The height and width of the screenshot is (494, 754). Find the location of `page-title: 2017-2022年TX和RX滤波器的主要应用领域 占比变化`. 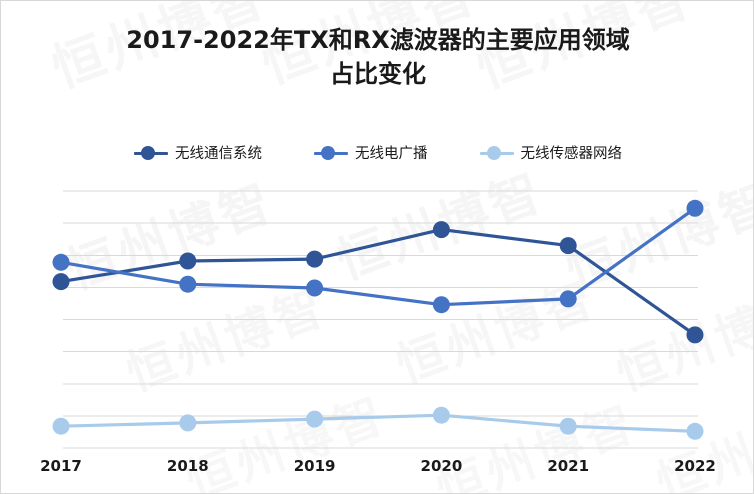

page-title: 2017-2022年TX和RX滤波器的主要应用领域 占比变化 is located at coordinates (377, 57).